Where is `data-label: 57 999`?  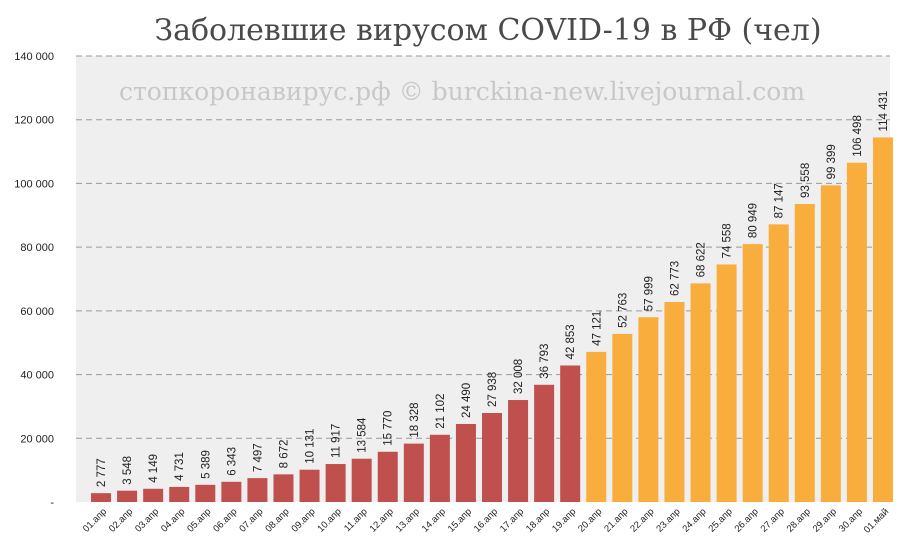
data-label: 57 999 is located at coordinates (649, 293).